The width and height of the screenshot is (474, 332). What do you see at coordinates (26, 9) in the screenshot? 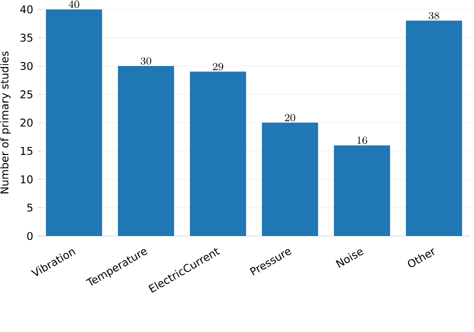
I see `y-tick-label: 40` at bounding box center [26, 9].